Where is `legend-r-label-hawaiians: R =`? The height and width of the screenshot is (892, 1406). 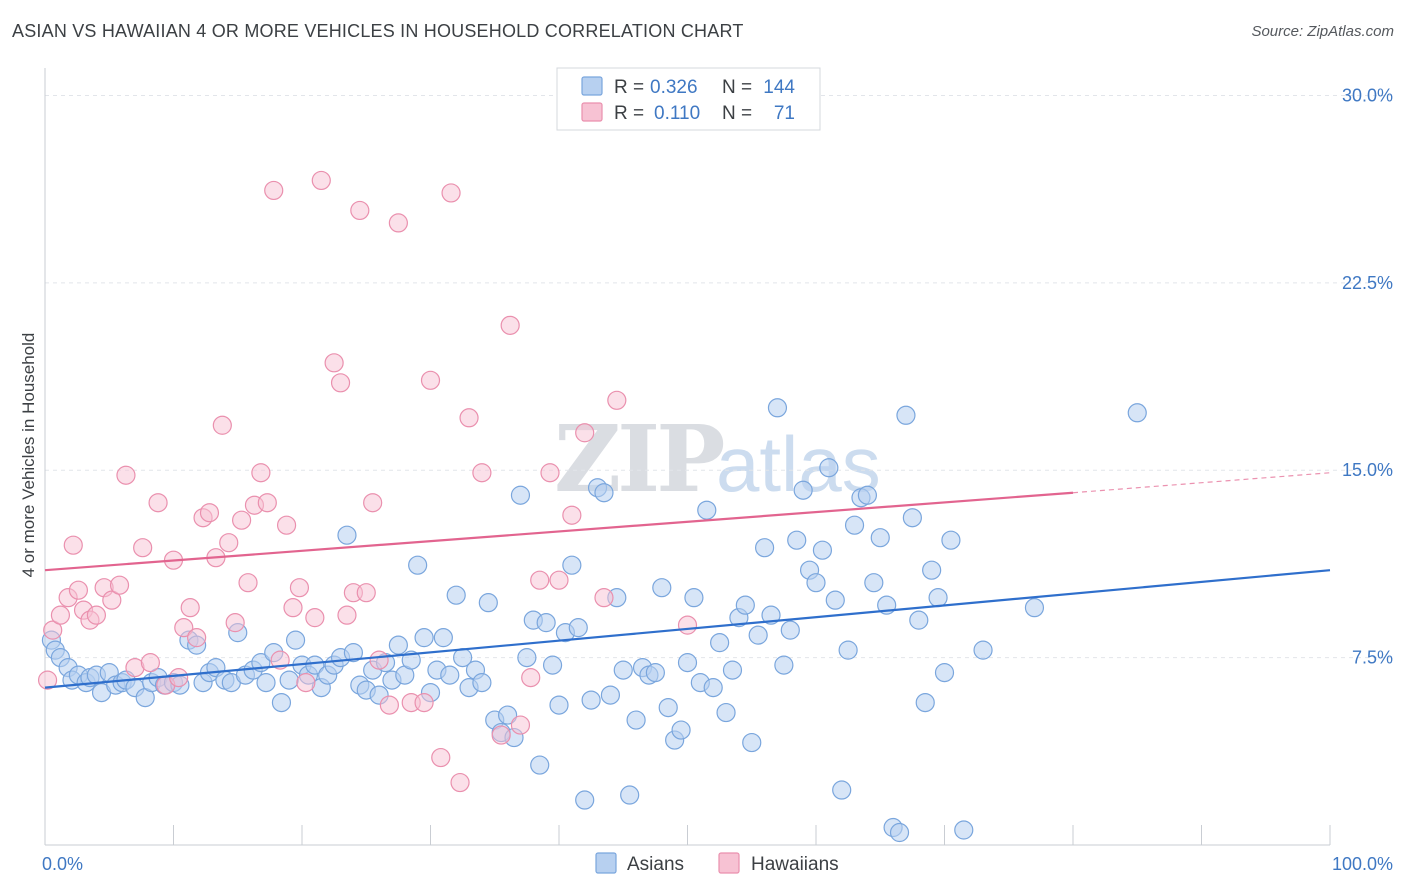 legend-r-label-hawaiians: R = is located at coordinates (629, 113).